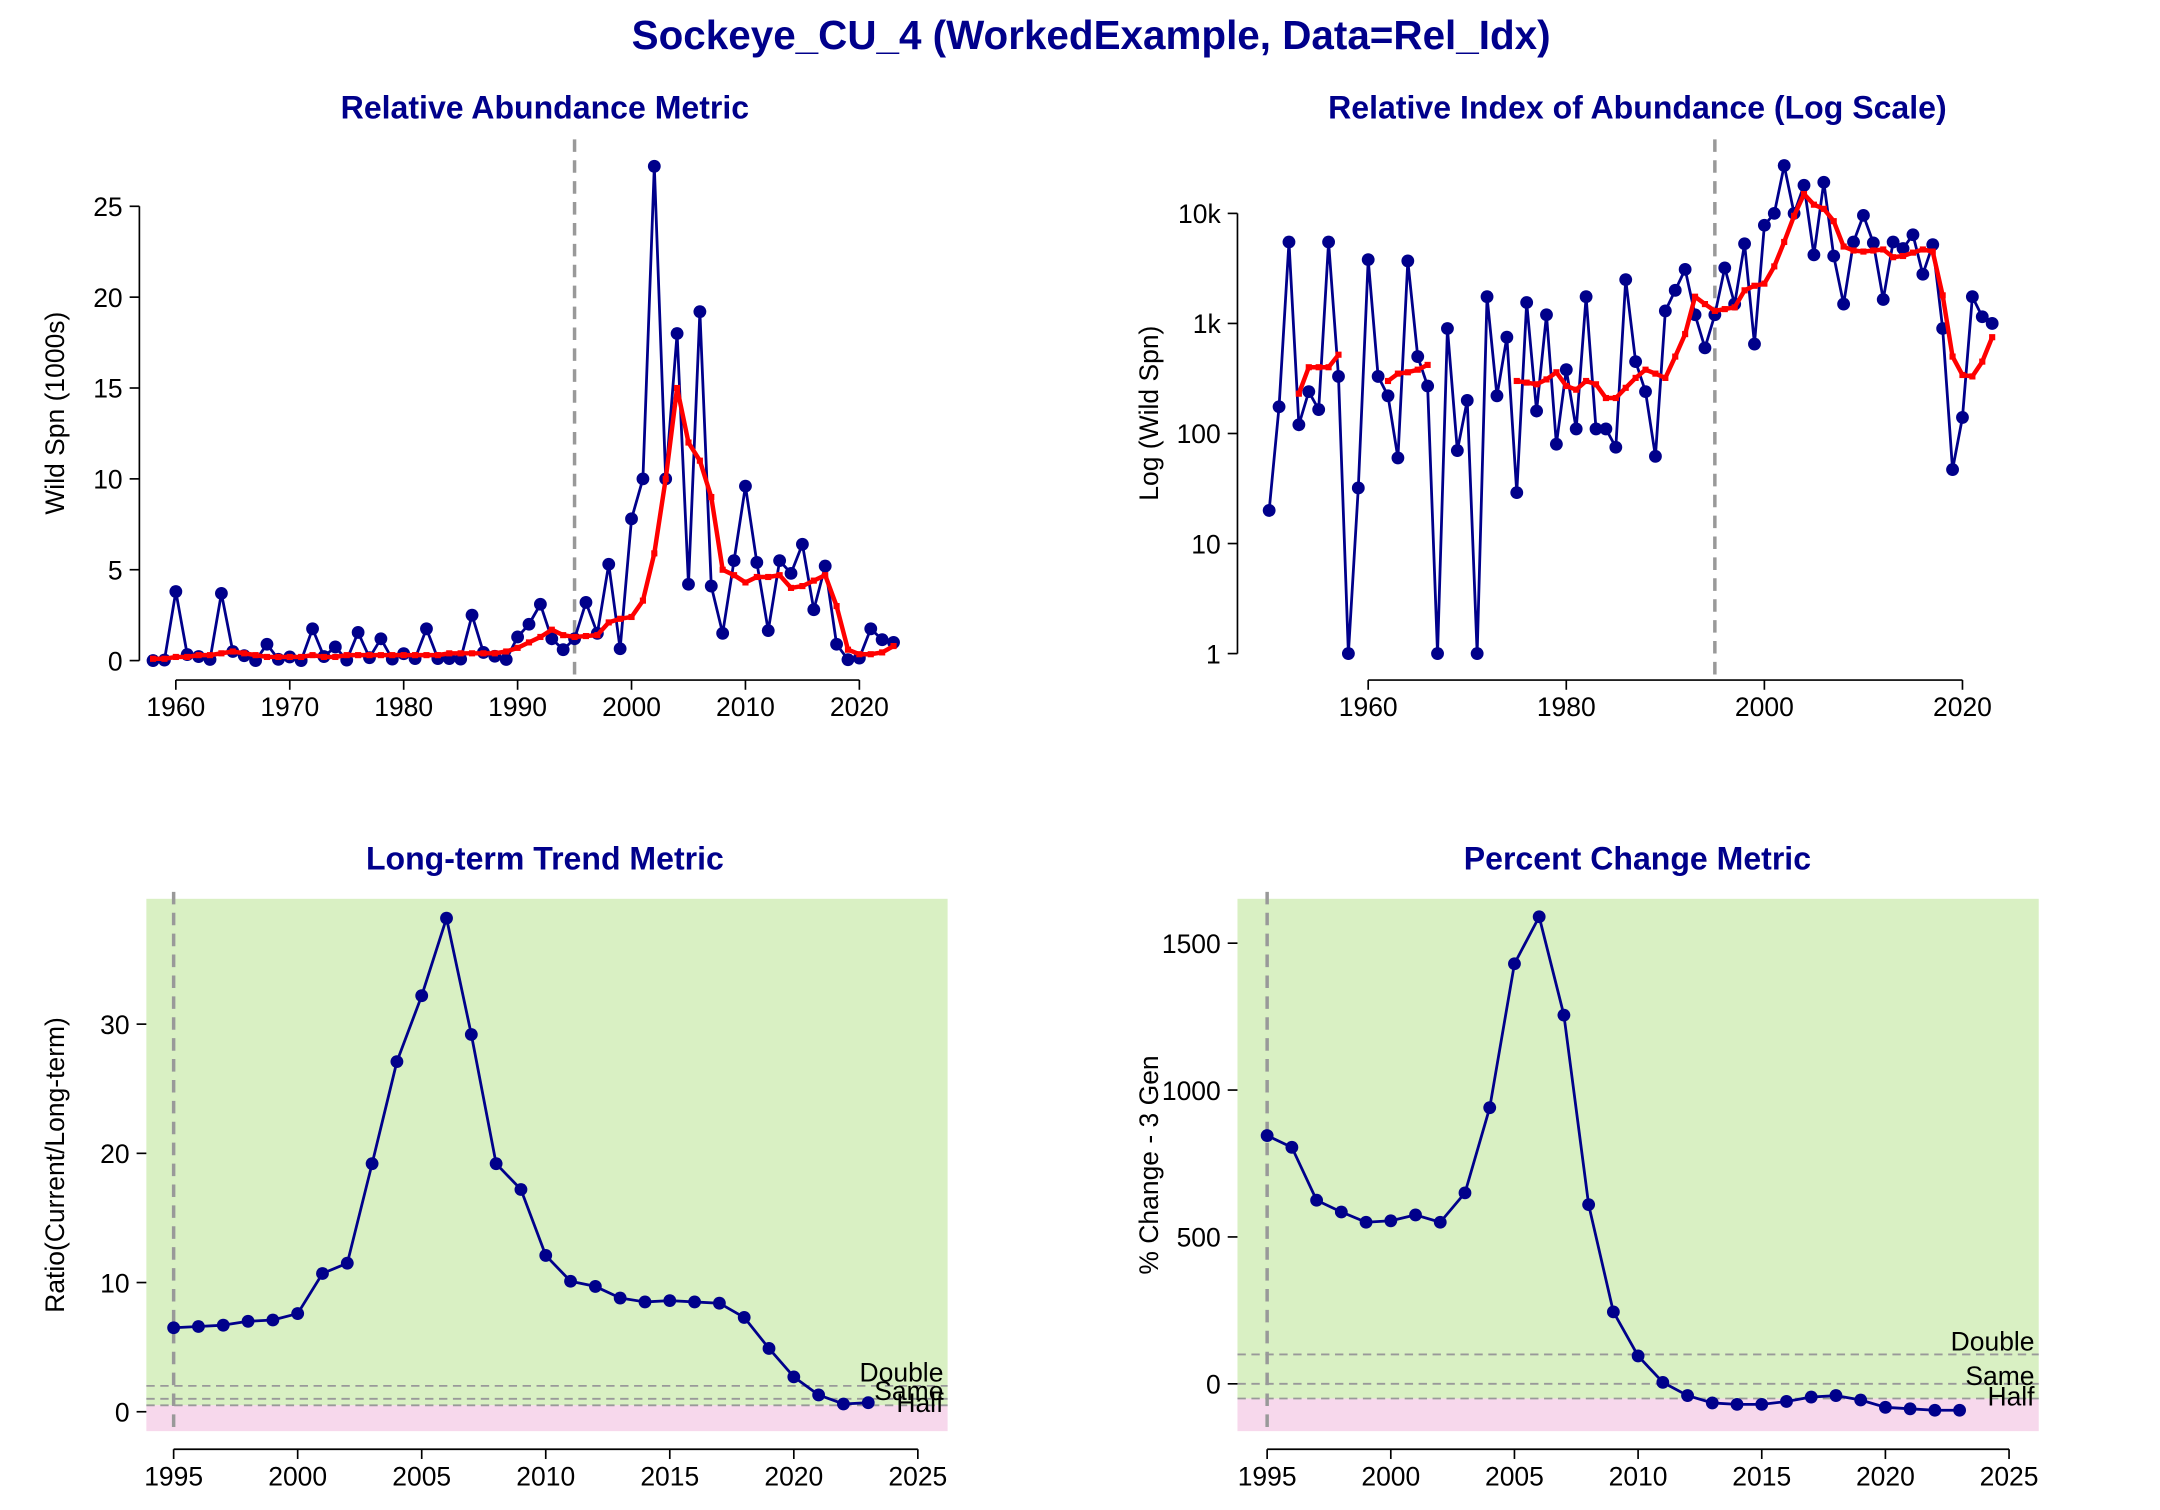 This screenshot has height=1510, width=2160. What do you see at coordinates (1149, 1164) in the screenshot?
I see `y-axis-title: % Change - 3 Gen` at bounding box center [1149, 1164].